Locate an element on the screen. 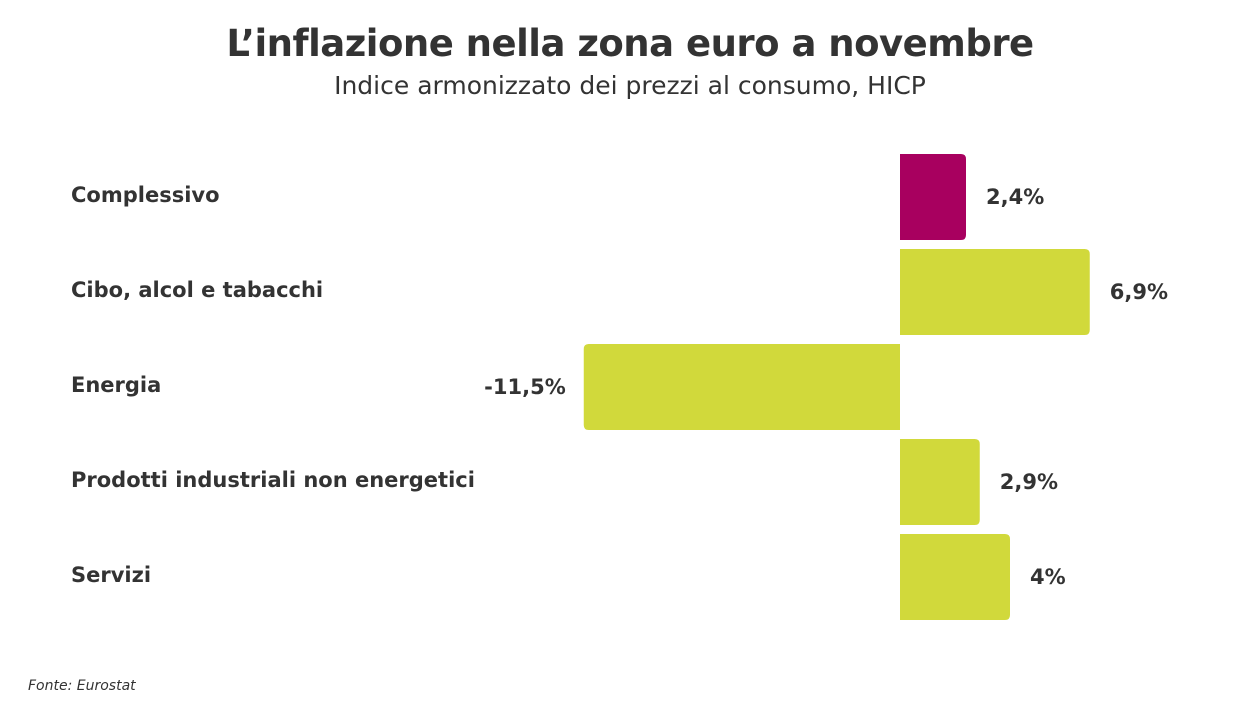 This screenshot has height=709, width=1260. bar-servizi is located at coordinates (955, 577).